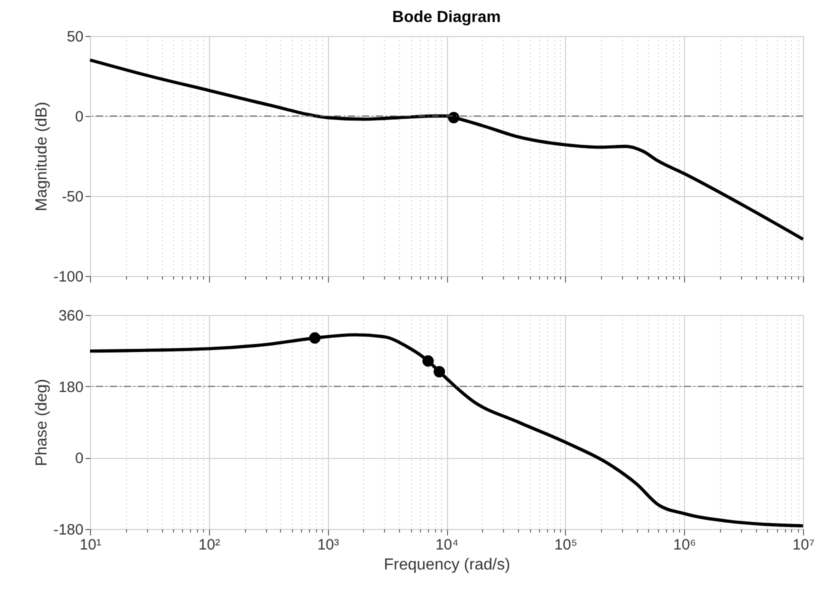 Image resolution: width=829 pixels, height=613 pixels. What do you see at coordinates (68, 277) in the screenshot?
I see `y-tick-label: -100` at bounding box center [68, 277].